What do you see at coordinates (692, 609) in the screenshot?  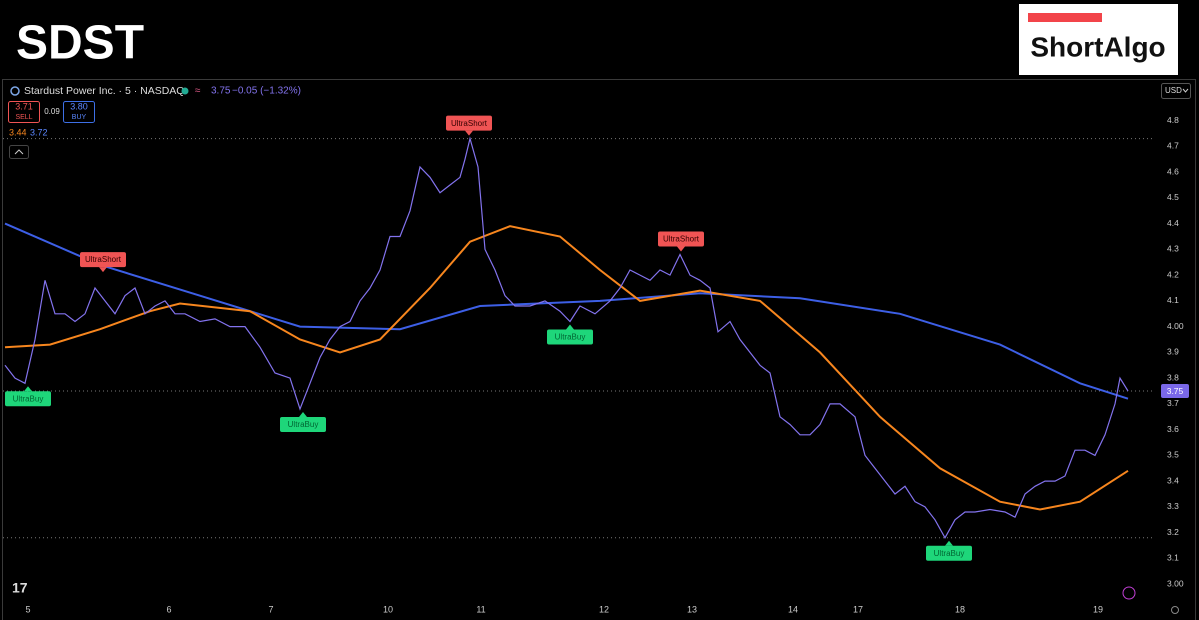 I see `x-tick-label: 13` at bounding box center [692, 609].